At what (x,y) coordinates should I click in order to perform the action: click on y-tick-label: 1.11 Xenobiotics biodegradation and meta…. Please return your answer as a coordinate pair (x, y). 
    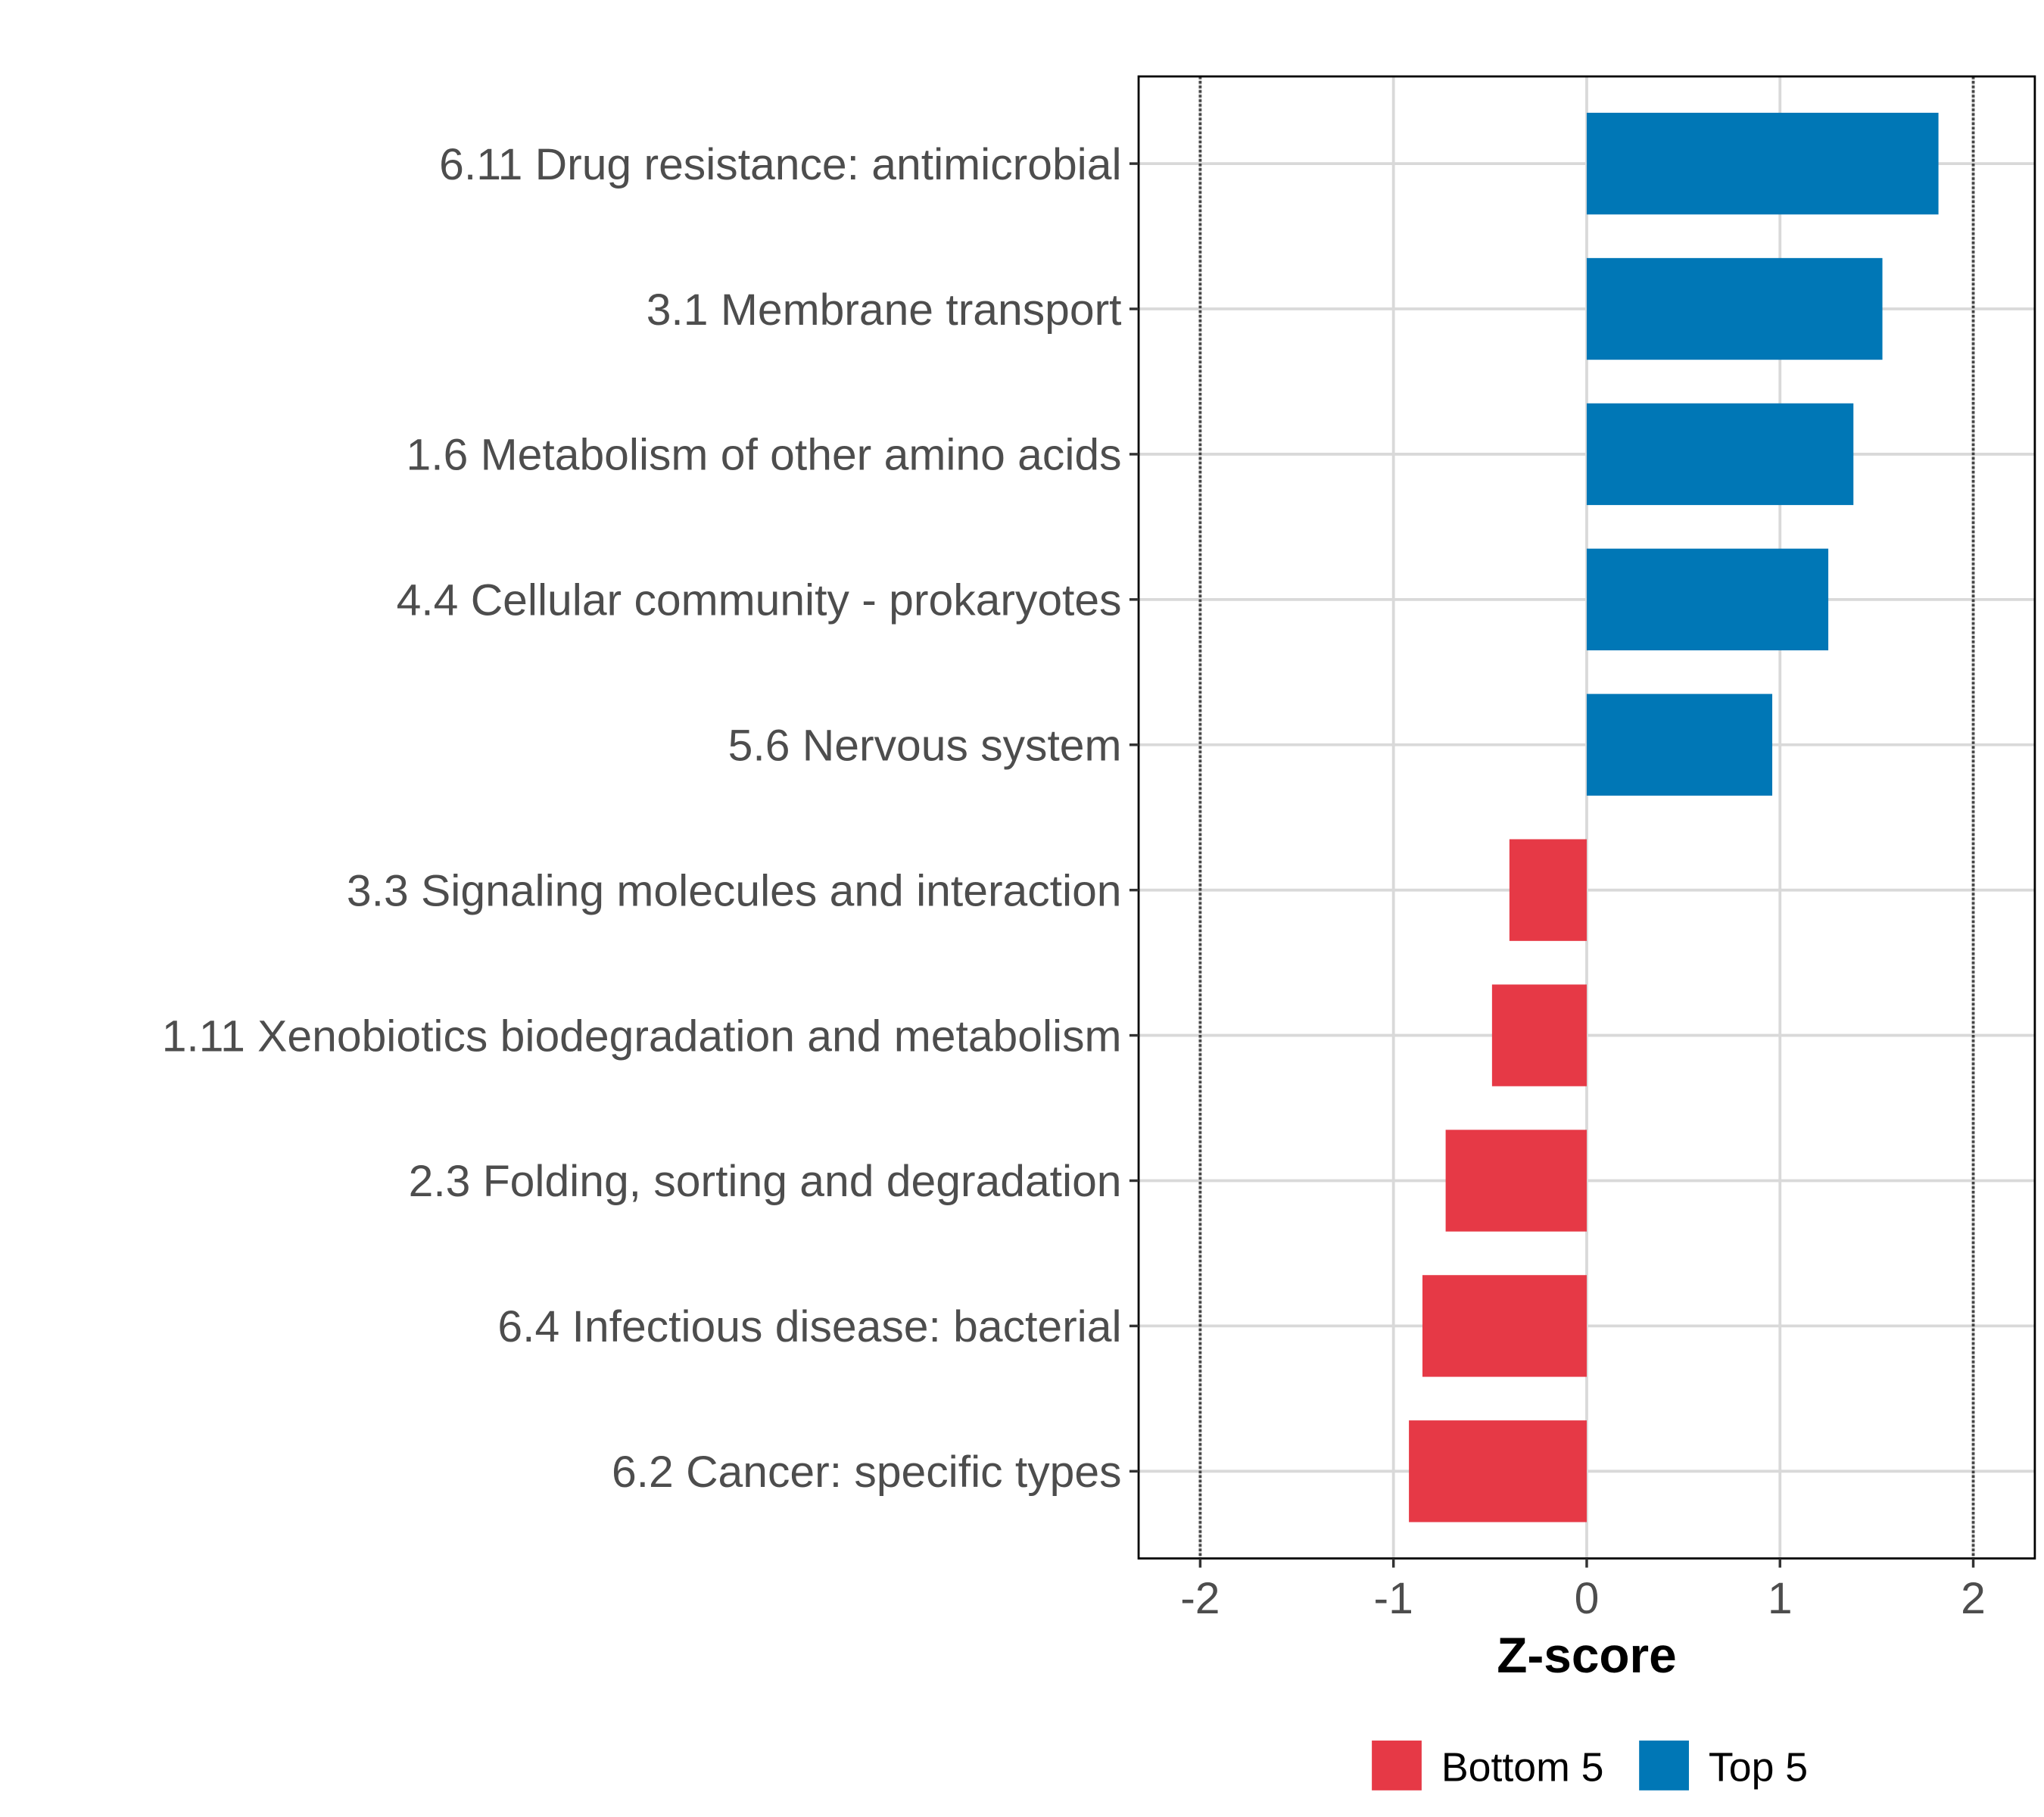
    Looking at the image, I should click on (642, 1036).